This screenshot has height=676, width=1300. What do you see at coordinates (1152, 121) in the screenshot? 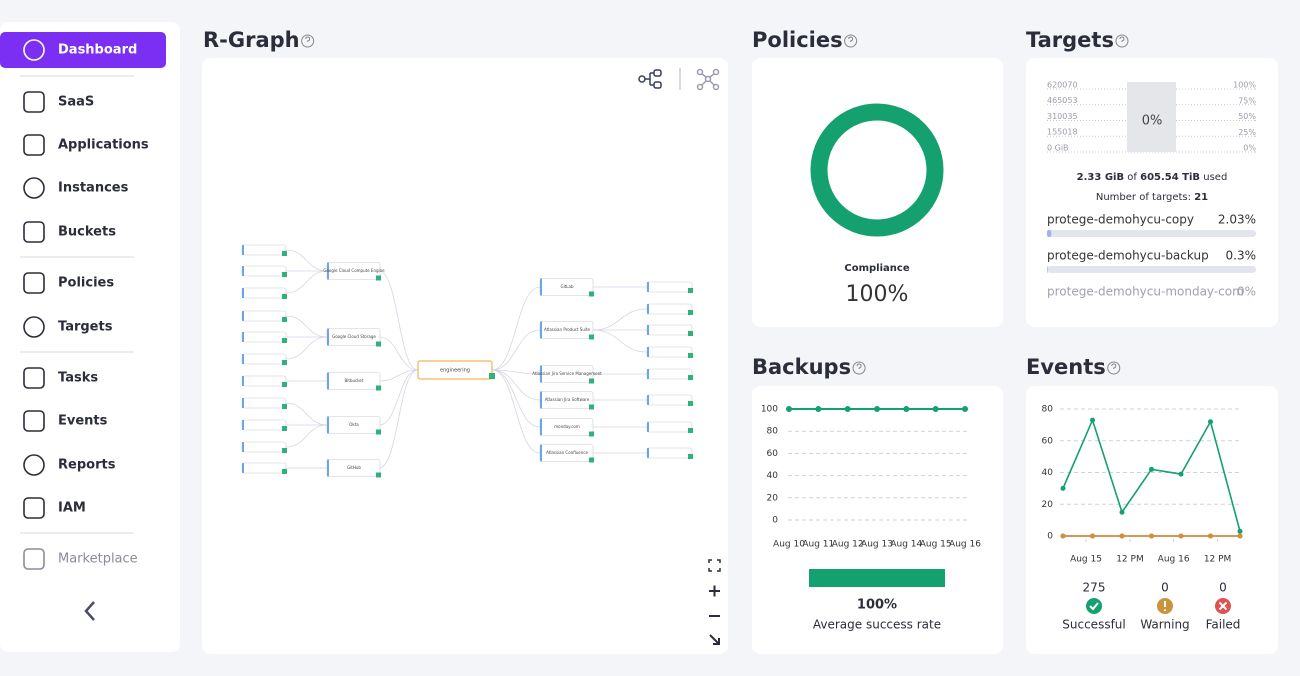
I see `capacity-value-label: 0%` at bounding box center [1152, 121].